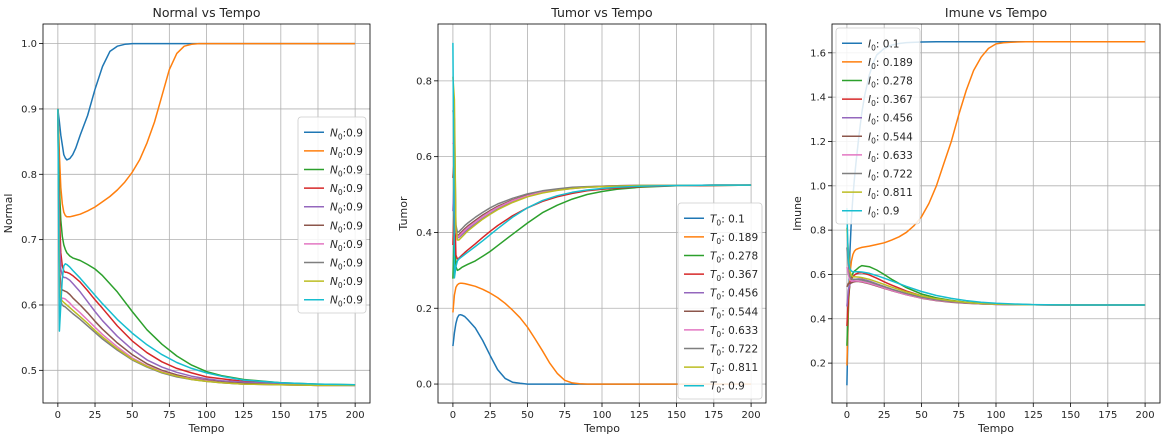 The image size is (1170, 445). What do you see at coordinates (734, 295) in the screenshot?
I see `legend-entry: T0: 0.456` at bounding box center [734, 295].